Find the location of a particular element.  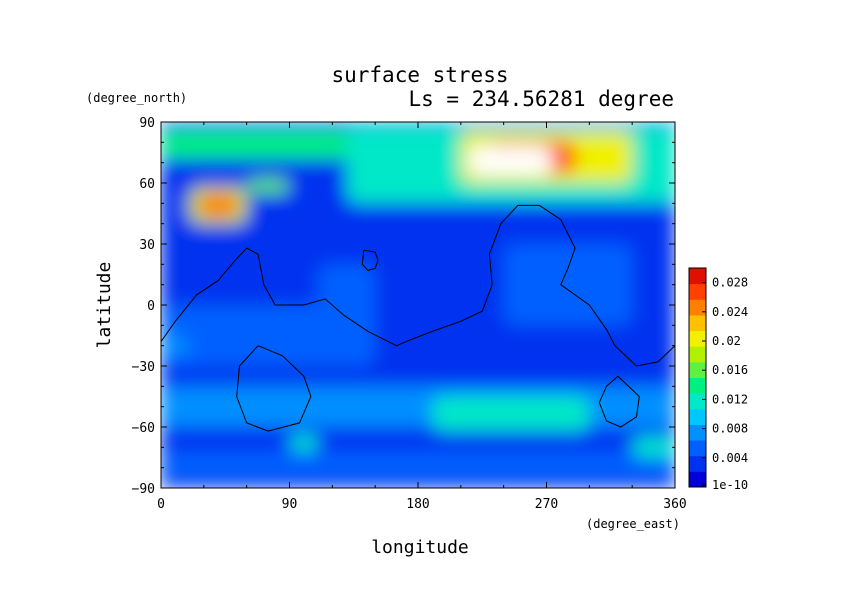

colorbar: 0.028 0.024 0.02 0.016 0.012 0.008 0.004 1e-10 is located at coordinates (718, 379).